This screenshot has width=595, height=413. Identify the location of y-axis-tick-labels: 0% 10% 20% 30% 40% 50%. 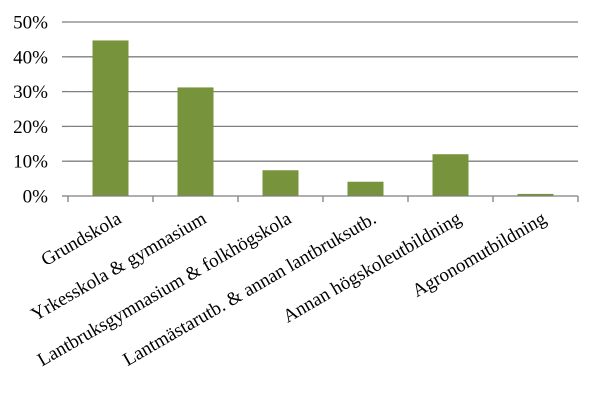
(30, 110).